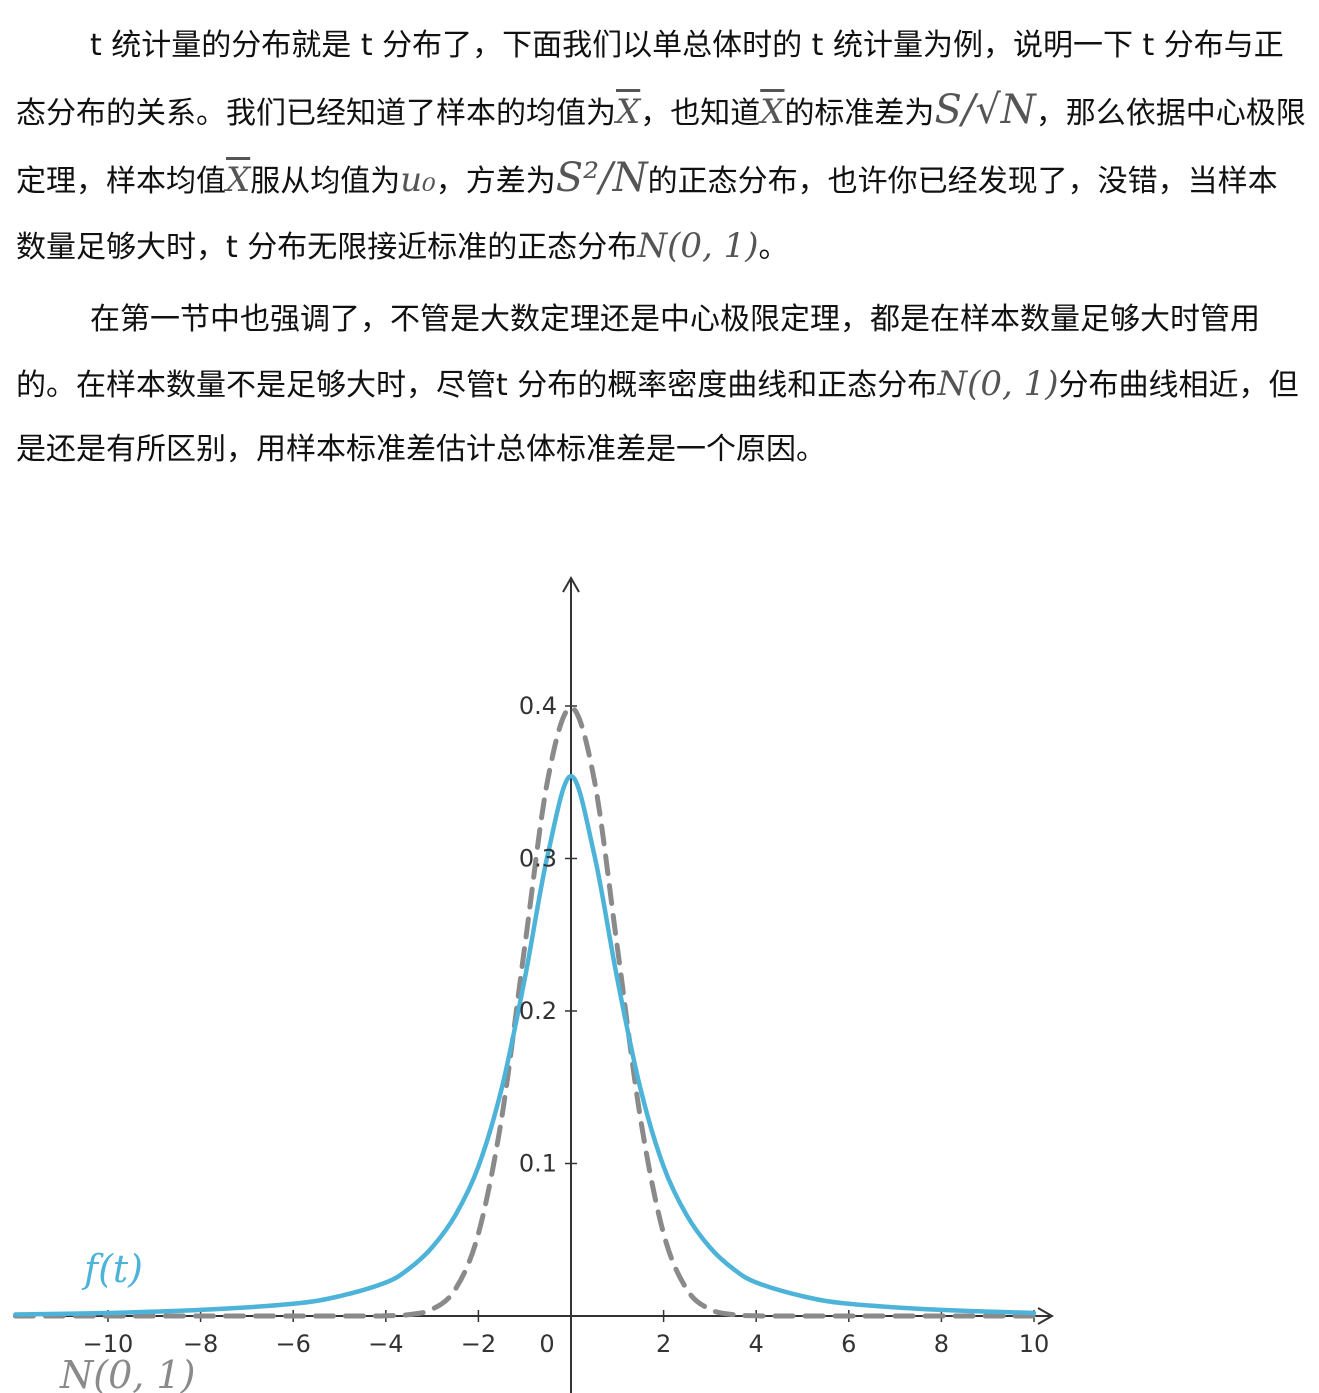 The image size is (1319, 1393). I want to click on text-run: ，那么依据中心极限定理，样本均值, so click(661, 147).